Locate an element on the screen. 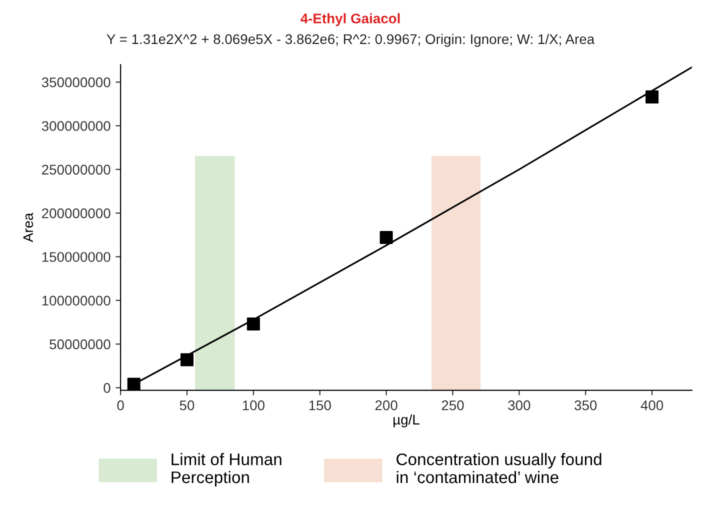  x-axis-title: µg/L is located at coordinates (407, 421).